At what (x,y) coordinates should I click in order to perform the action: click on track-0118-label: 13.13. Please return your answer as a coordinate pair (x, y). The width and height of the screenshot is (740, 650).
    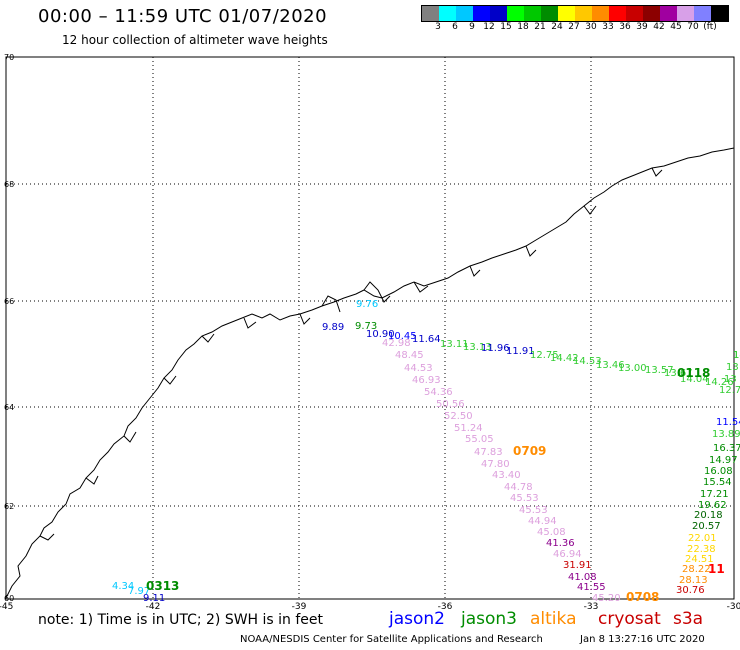
    Looking at the image, I should click on (477, 347).